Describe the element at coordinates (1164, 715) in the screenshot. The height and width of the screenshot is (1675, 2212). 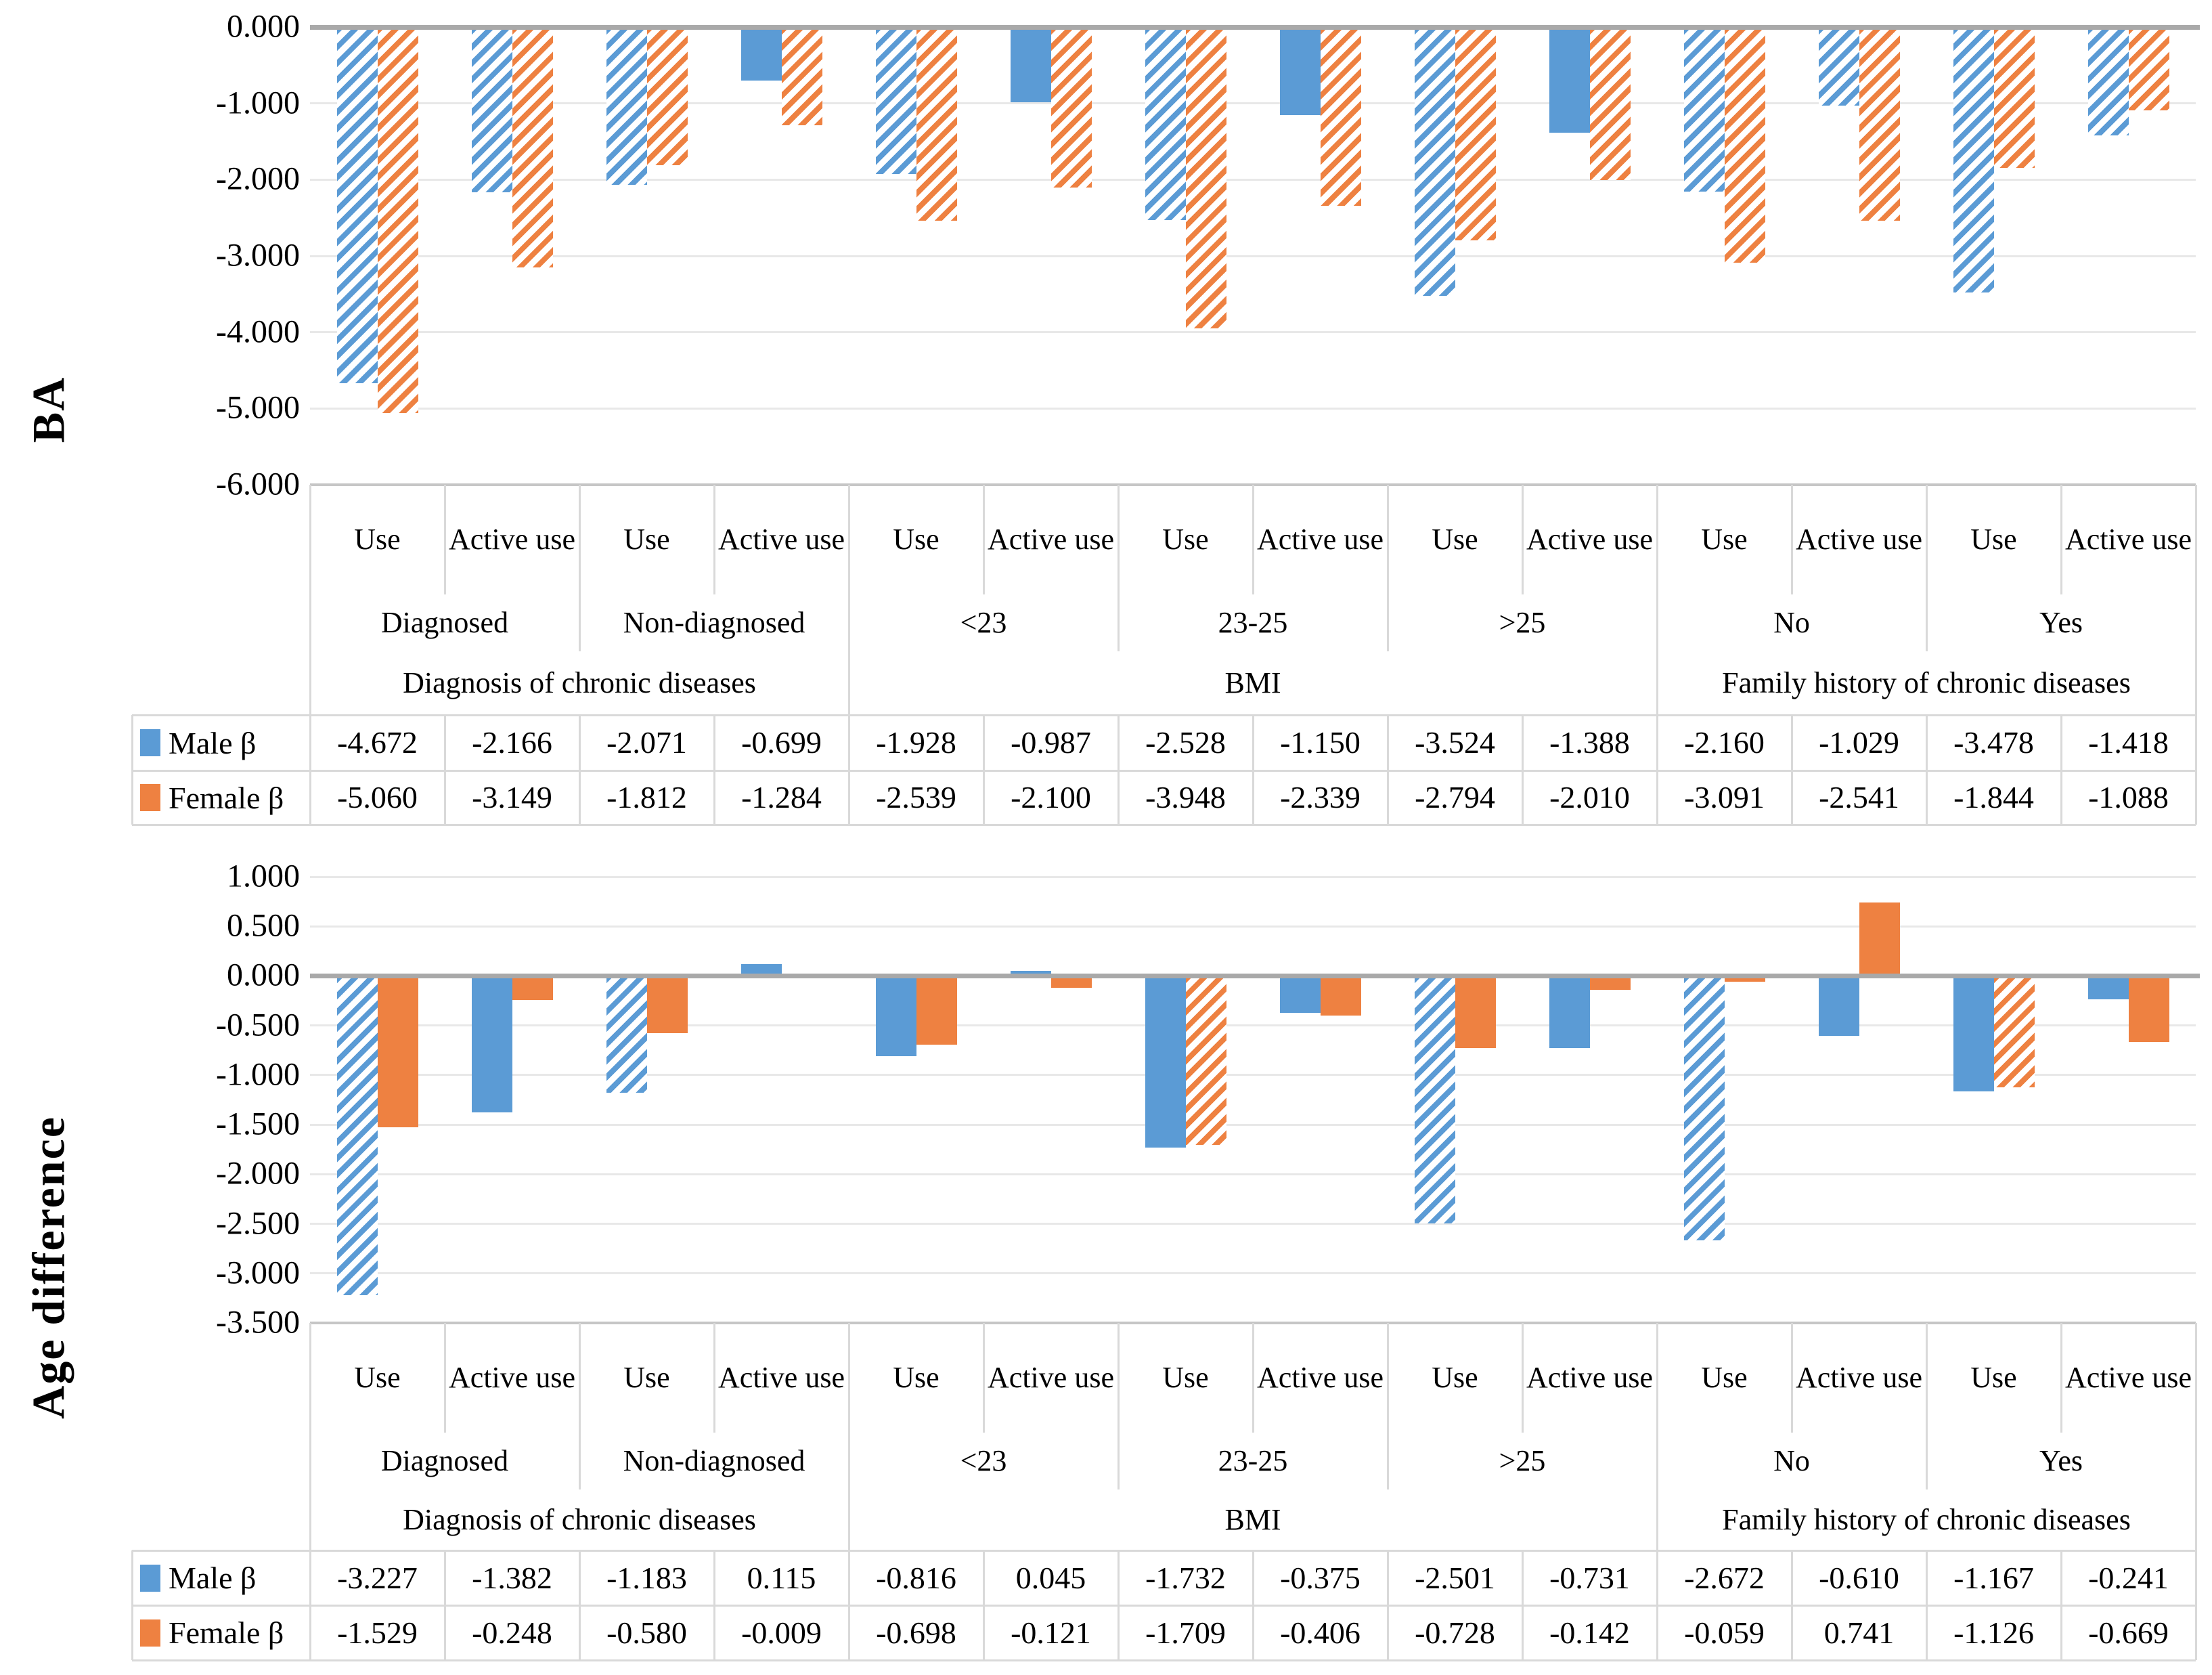
I see `table-horizontal-border` at that location.